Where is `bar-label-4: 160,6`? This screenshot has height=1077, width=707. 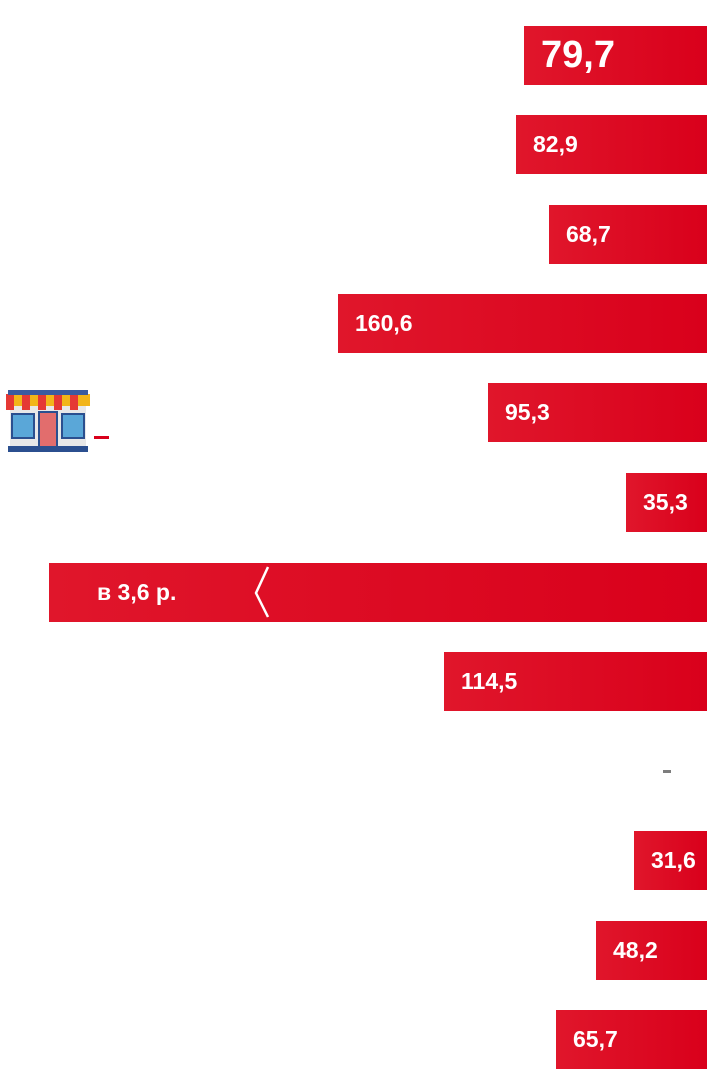 bar-label-4: 160,6 is located at coordinates (384, 323).